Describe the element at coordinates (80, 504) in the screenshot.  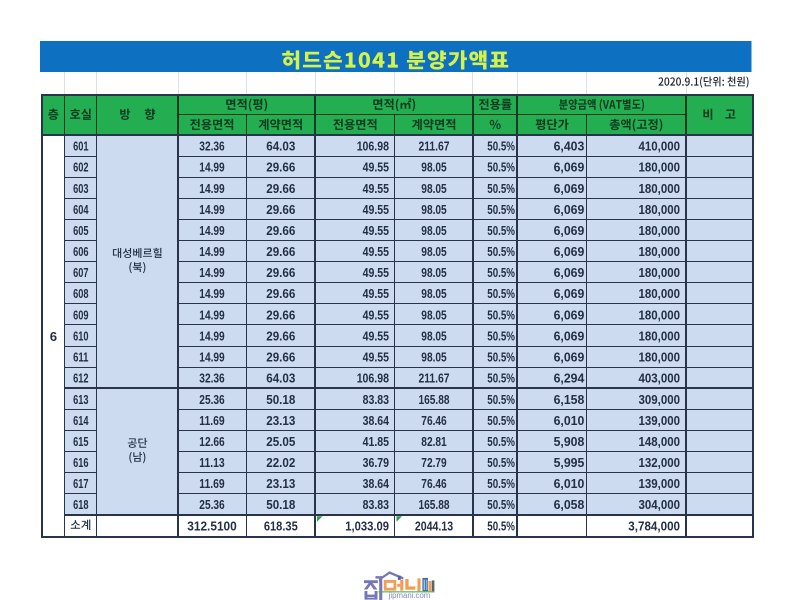
I see `svg-text: 618` at that location.